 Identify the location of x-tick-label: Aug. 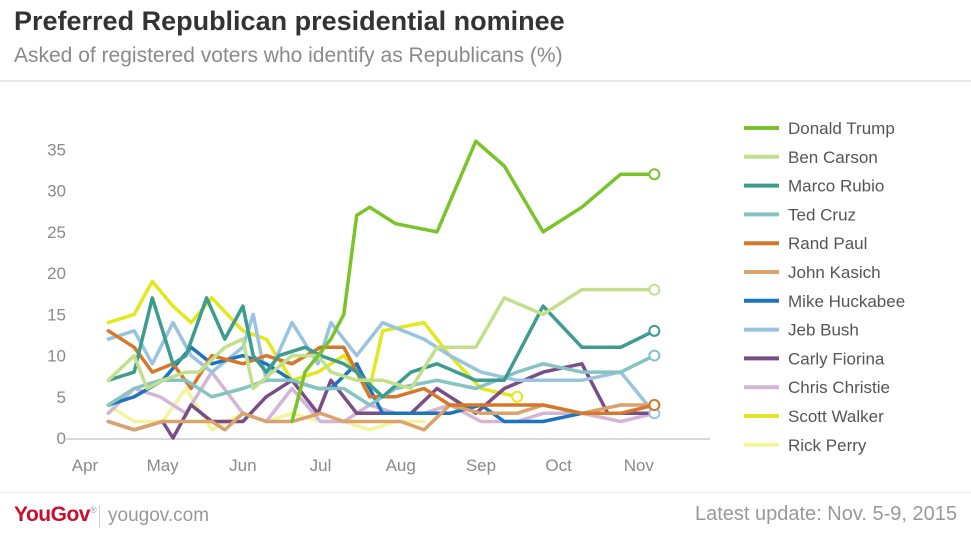
(401, 465).